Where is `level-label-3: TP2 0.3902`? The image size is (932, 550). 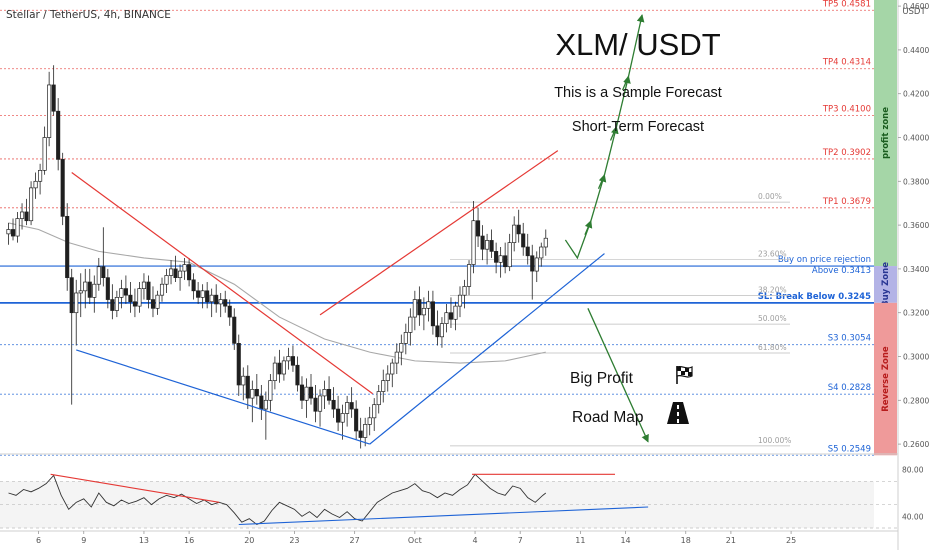 level-label-3: TP2 0.3902 is located at coordinates (846, 153).